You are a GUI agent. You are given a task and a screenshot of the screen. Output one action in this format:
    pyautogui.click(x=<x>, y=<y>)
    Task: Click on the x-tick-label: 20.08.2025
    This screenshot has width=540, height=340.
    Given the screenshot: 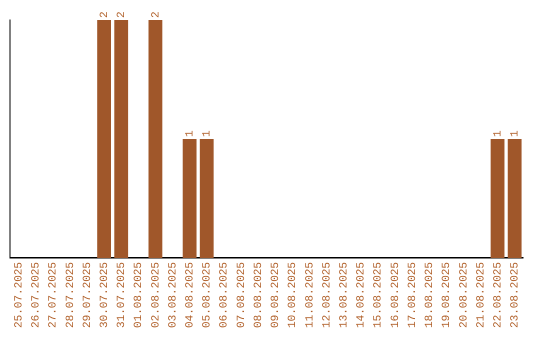 What is the action you would take?
    pyautogui.click(x=464, y=295)
    